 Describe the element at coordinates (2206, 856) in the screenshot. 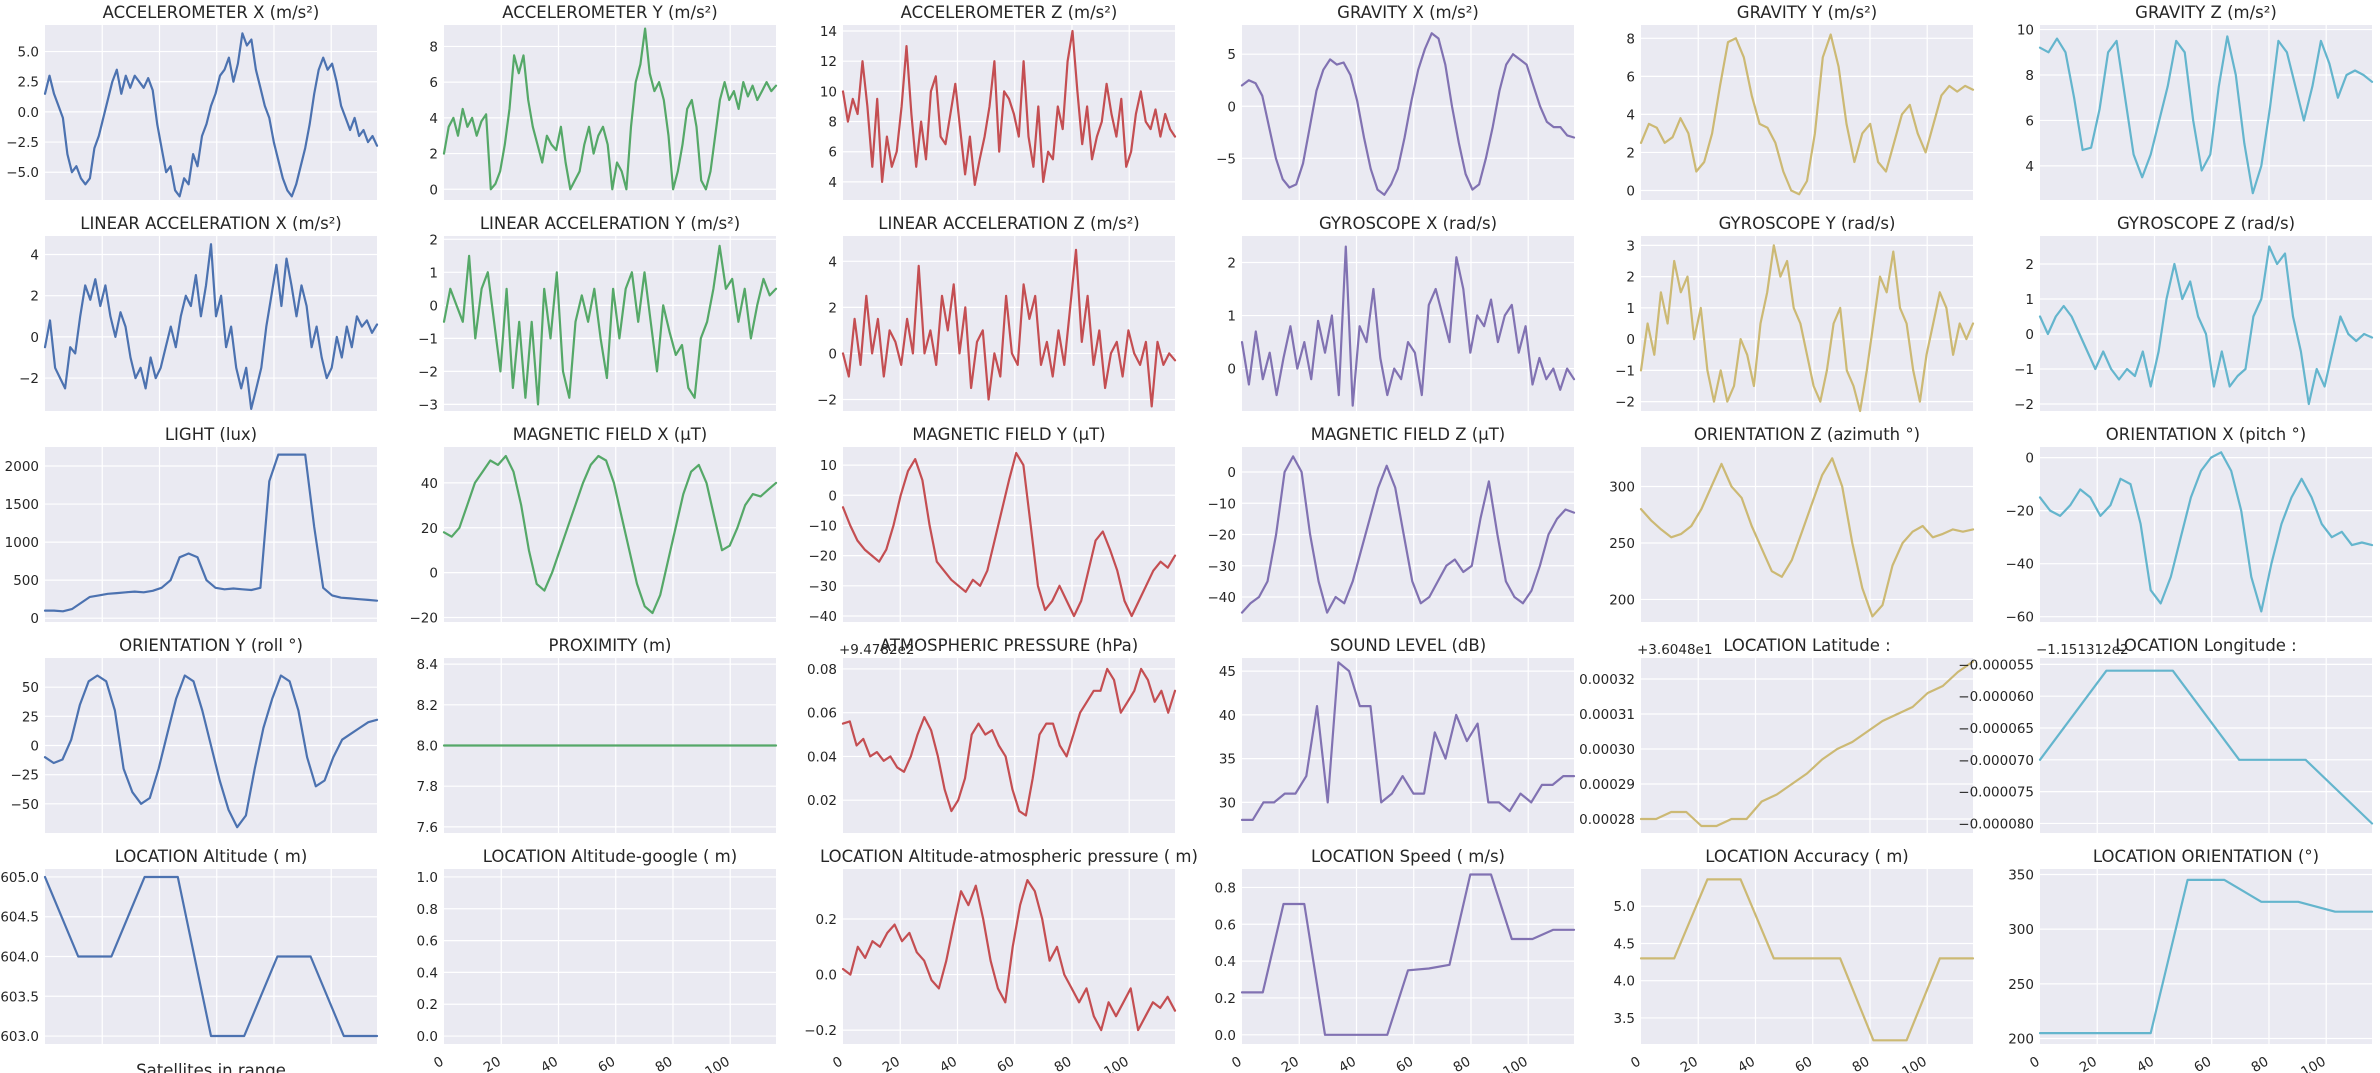

I see `chart-title: LOCATION ORIENTATION (°)` at that location.